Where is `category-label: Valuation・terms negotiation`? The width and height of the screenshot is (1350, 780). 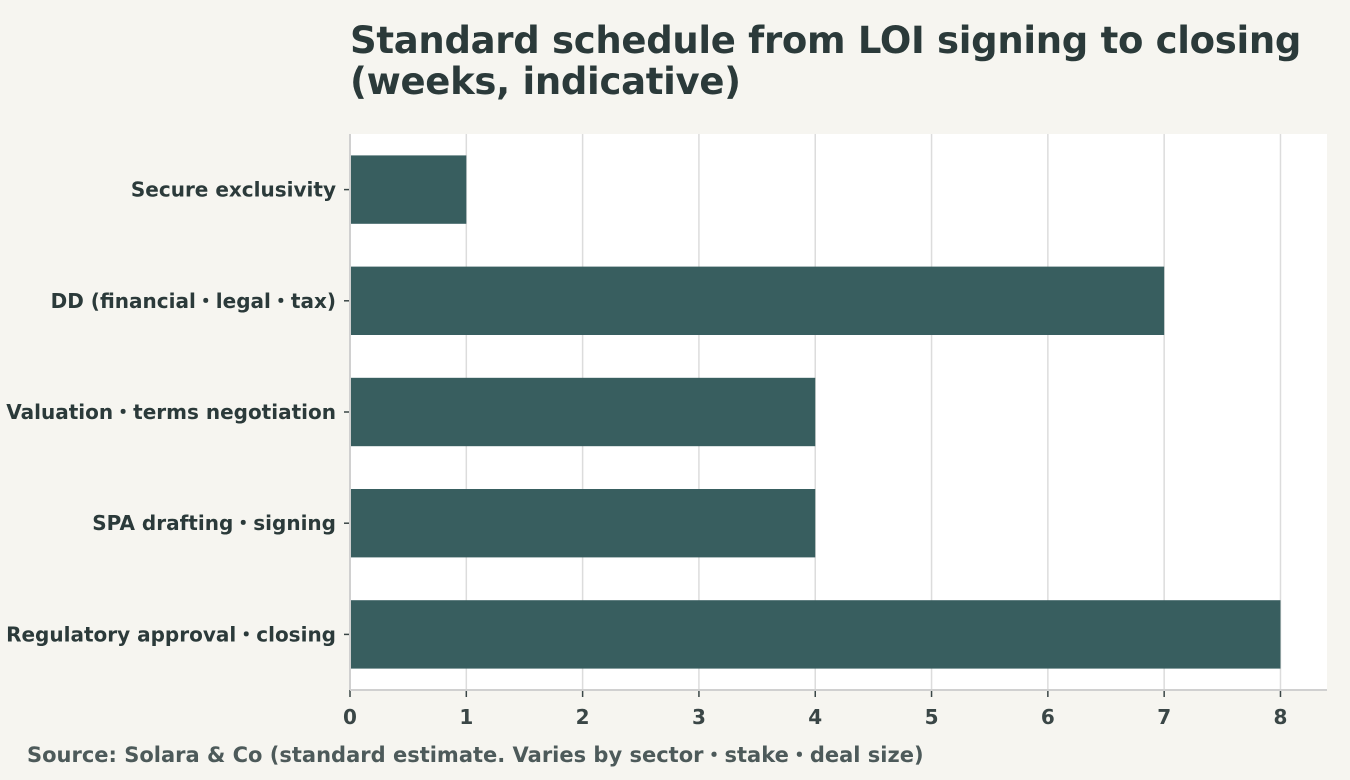
category-label: Valuation・terms negotiation is located at coordinates (171, 412).